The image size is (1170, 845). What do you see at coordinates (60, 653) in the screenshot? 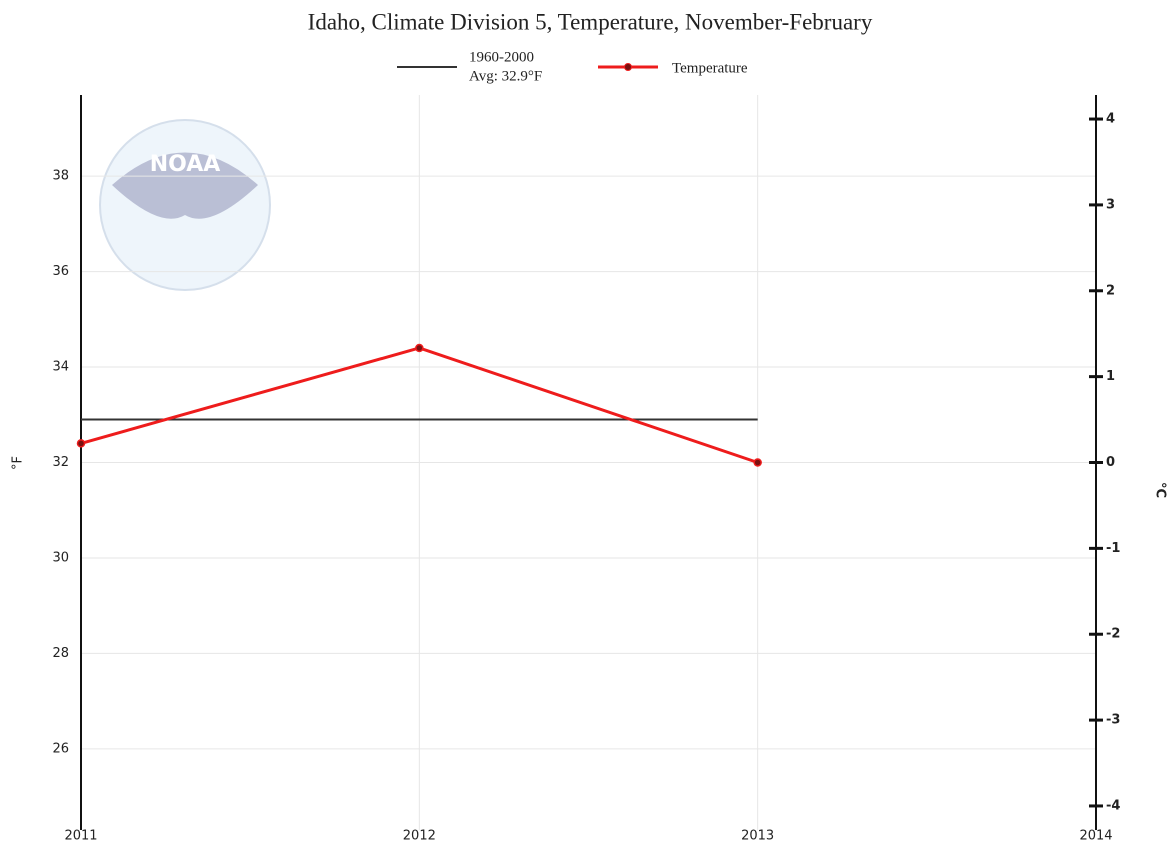
I see `y-tick-label: 28` at bounding box center [60, 653].